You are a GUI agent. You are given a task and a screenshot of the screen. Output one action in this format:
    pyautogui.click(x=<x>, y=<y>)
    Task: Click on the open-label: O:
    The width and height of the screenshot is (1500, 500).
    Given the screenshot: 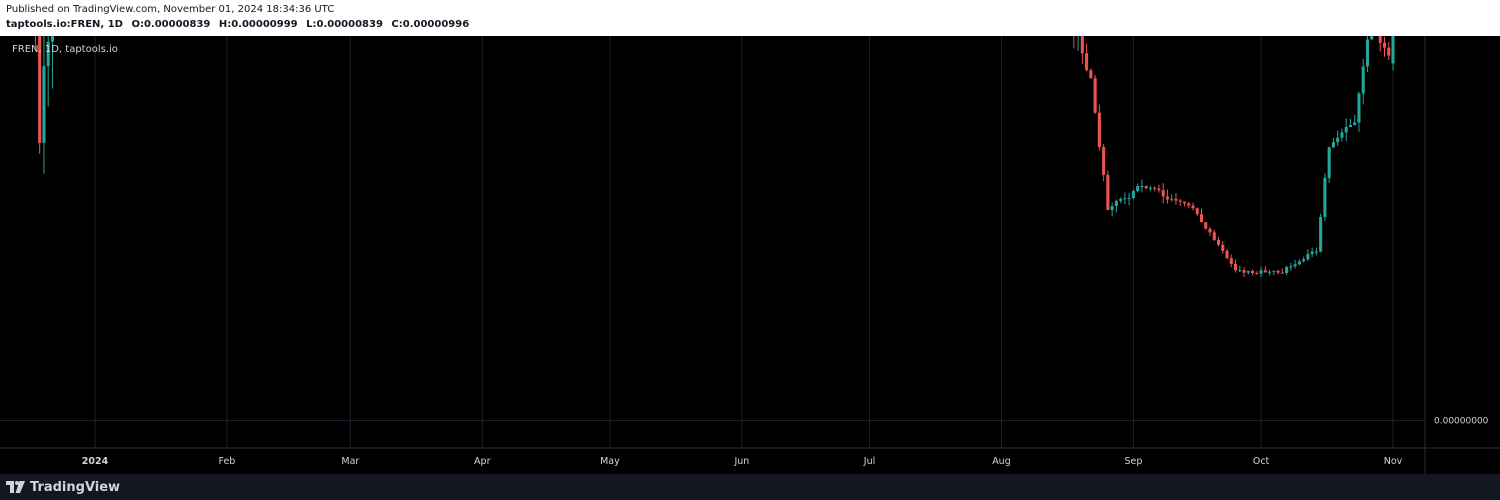 What is the action you would take?
    pyautogui.click(x=137, y=24)
    